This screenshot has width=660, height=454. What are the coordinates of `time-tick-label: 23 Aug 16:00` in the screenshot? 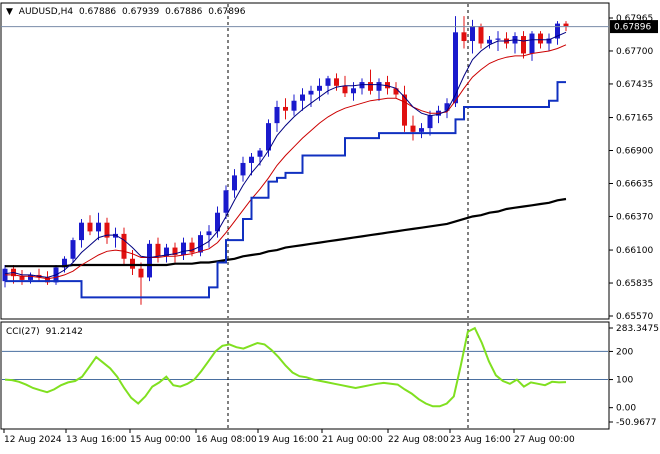 It's located at (480, 440).